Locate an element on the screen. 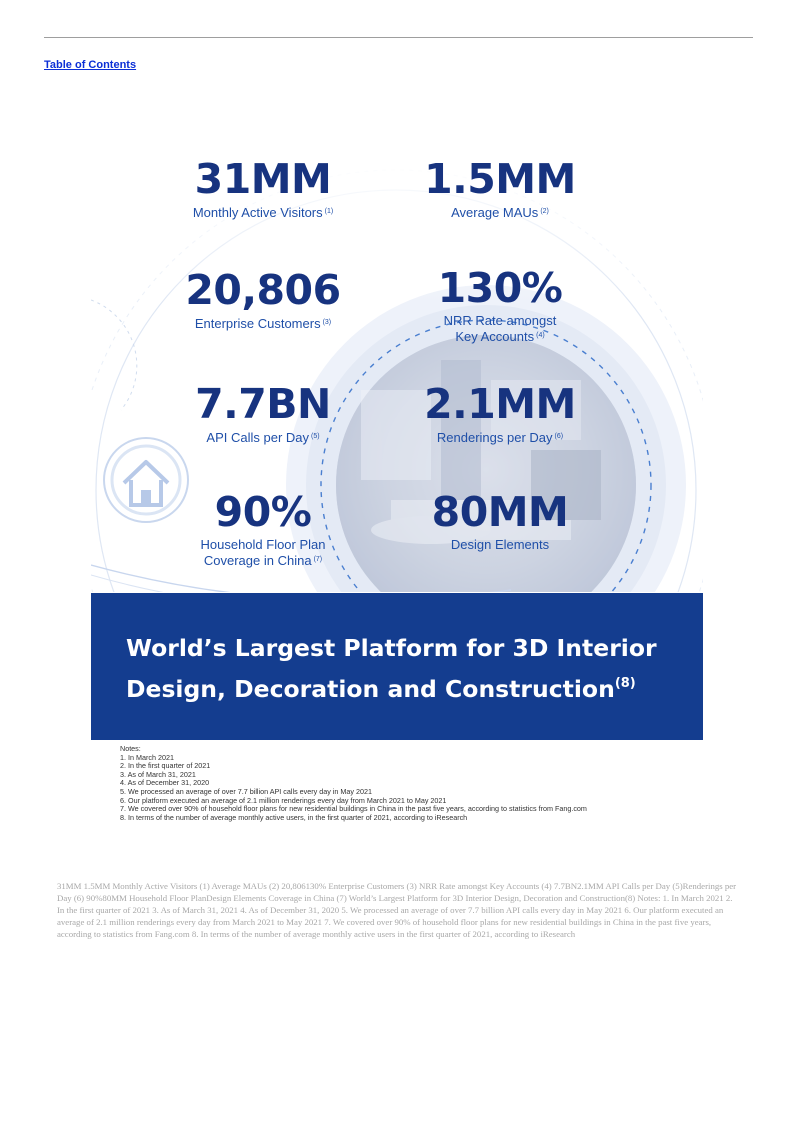  table-of-contents-link: Table of Contents is located at coordinates (90, 65).